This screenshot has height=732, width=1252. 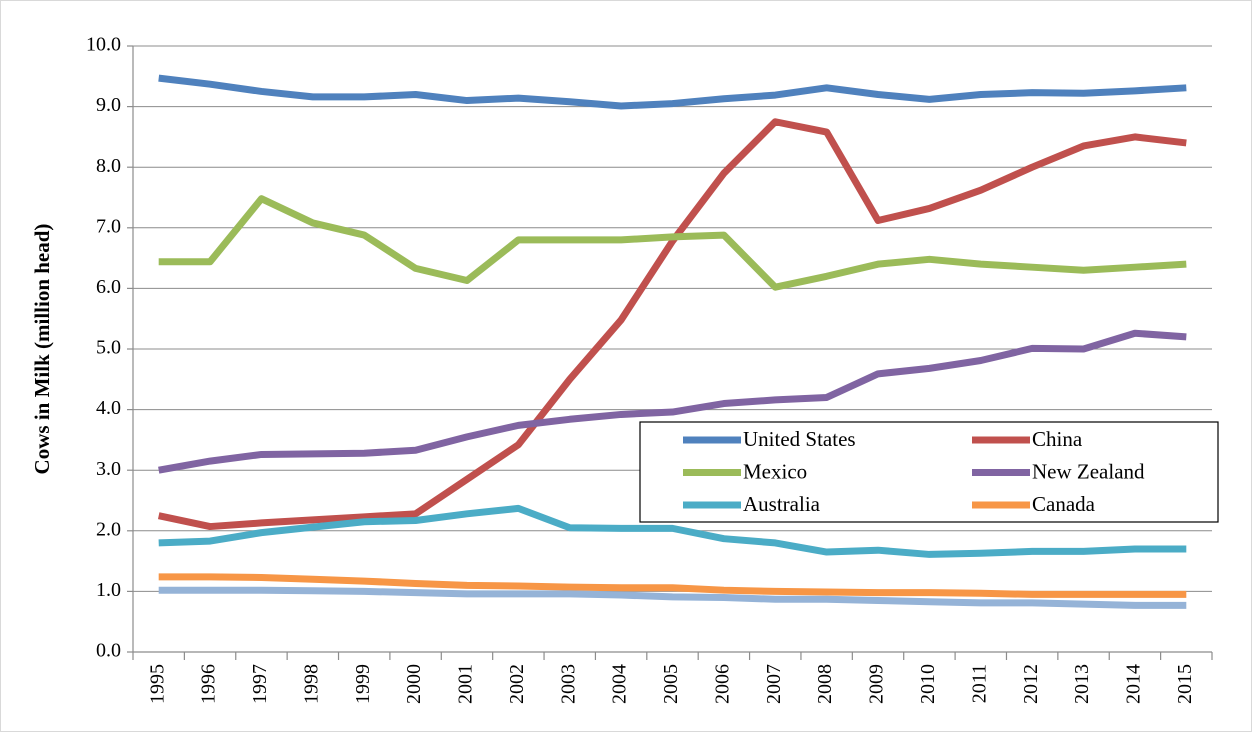 I want to click on x-tick-label: 2002, so click(x=517, y=684).